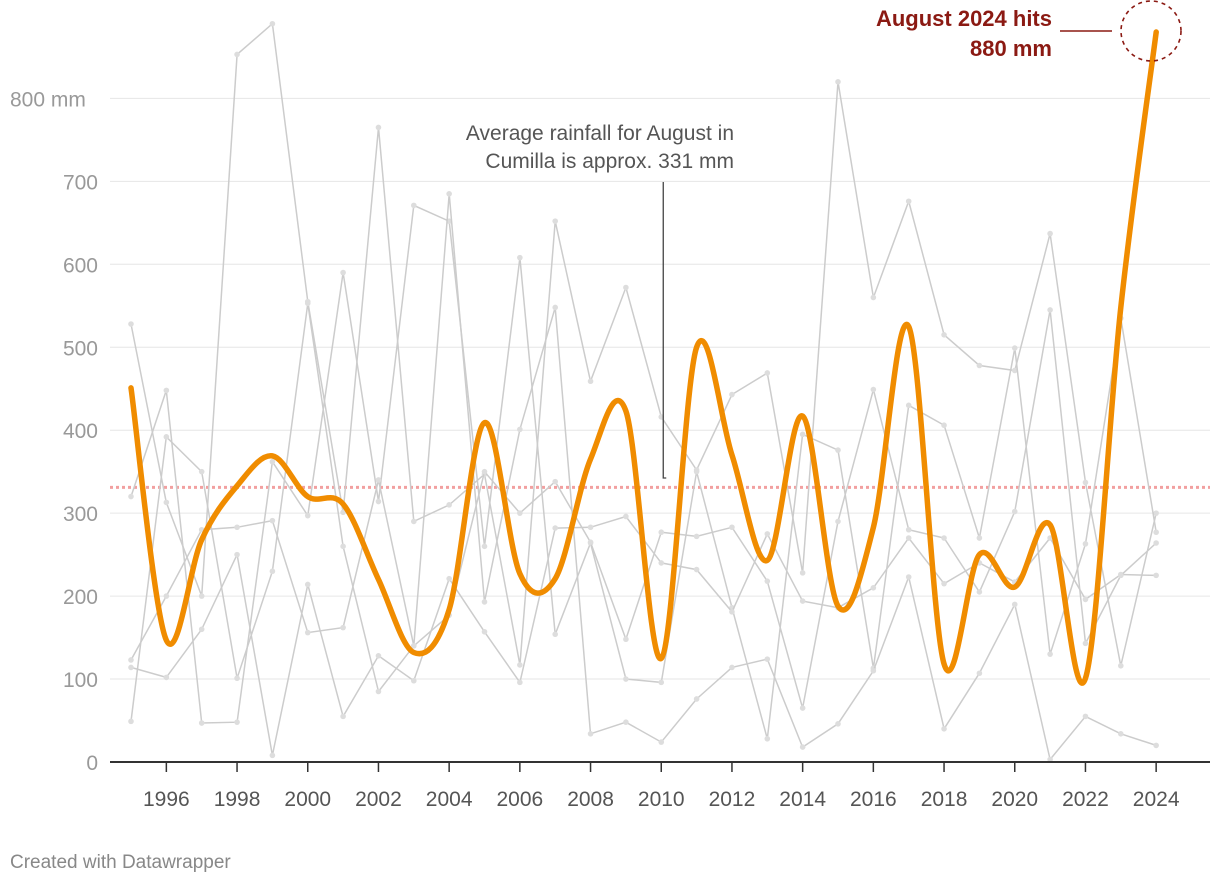  I want to click on background-point-2-2009, so click(626, 679).